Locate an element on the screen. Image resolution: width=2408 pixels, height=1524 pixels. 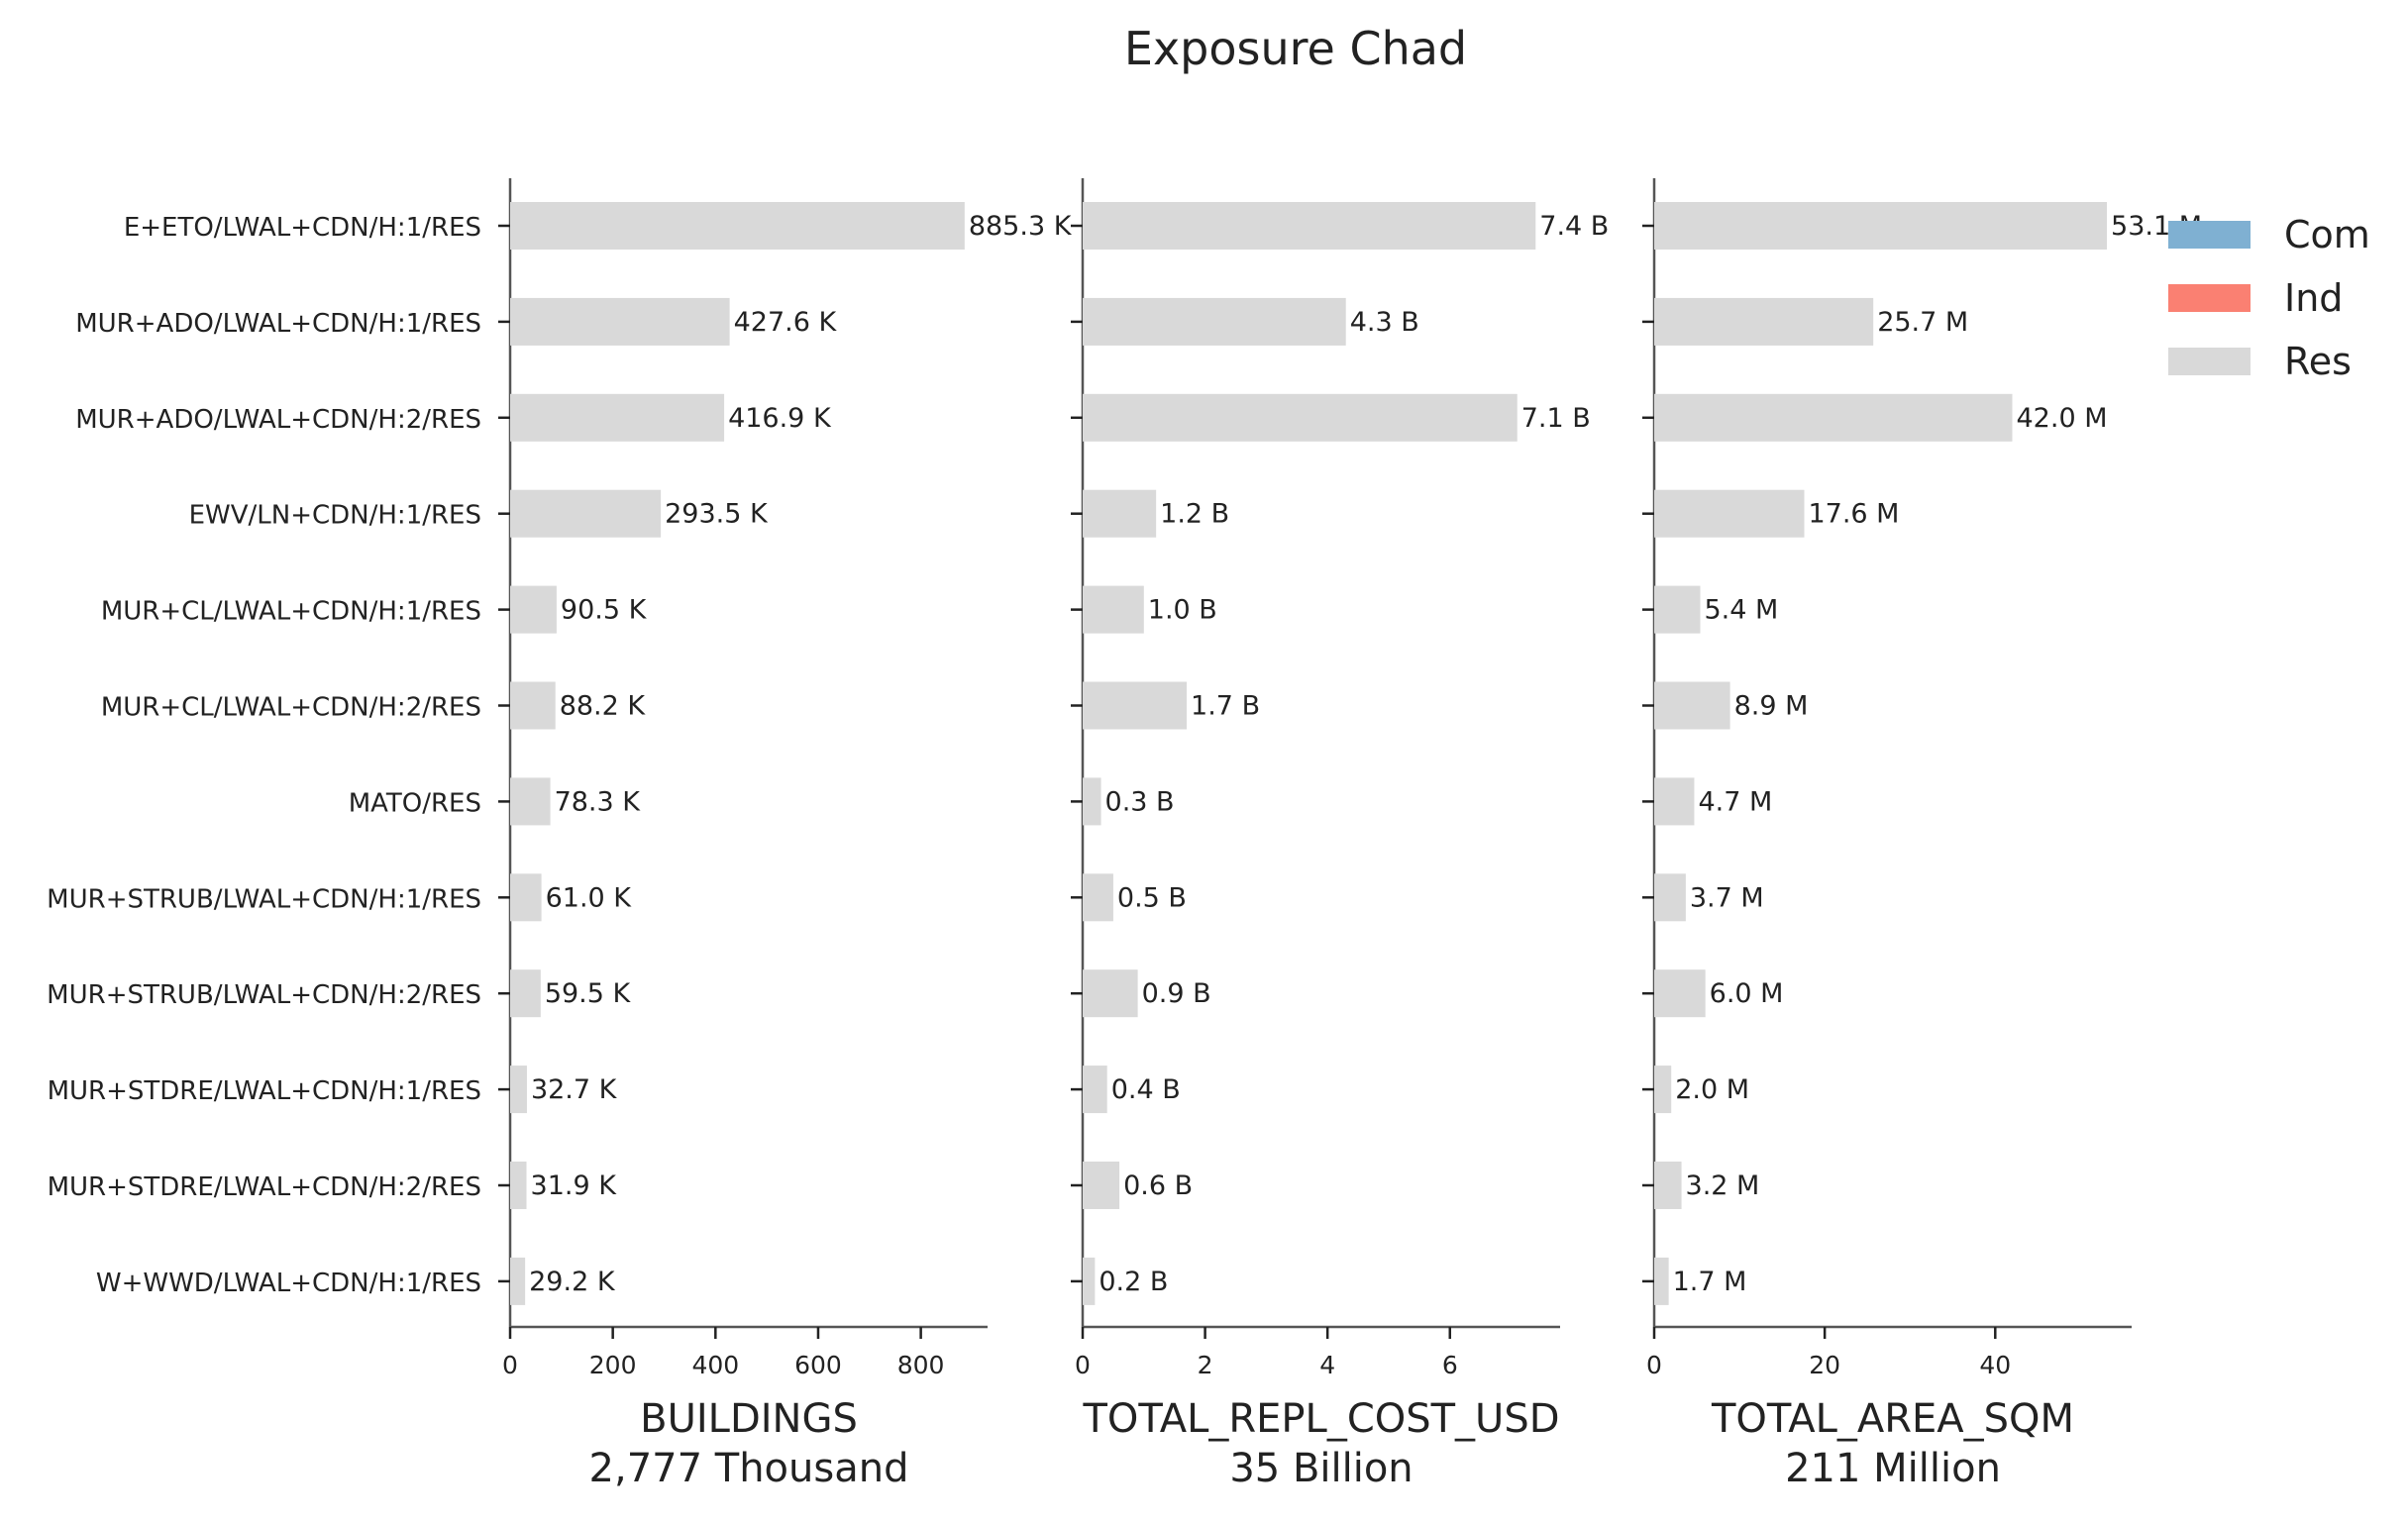
category-label: E+ETO/LWAL+CDN/H:1/RES is located at coordinates (302, 228).